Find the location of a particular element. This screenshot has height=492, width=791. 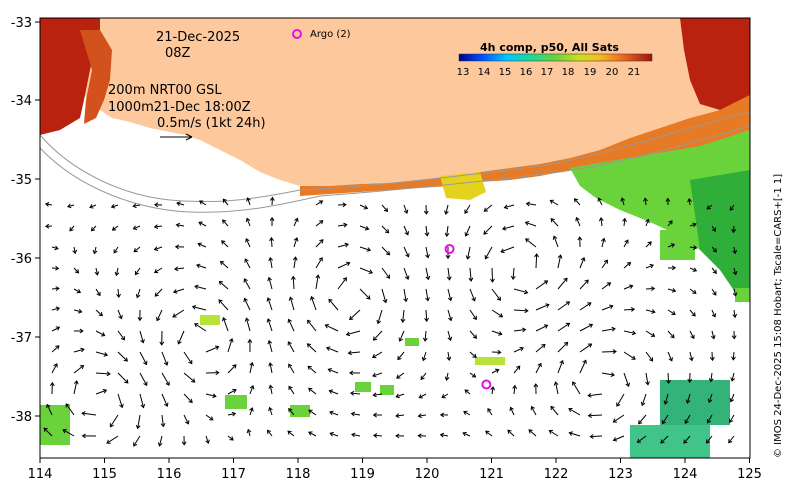

x-tick-label: 120 is located at coordinates (427, 474).